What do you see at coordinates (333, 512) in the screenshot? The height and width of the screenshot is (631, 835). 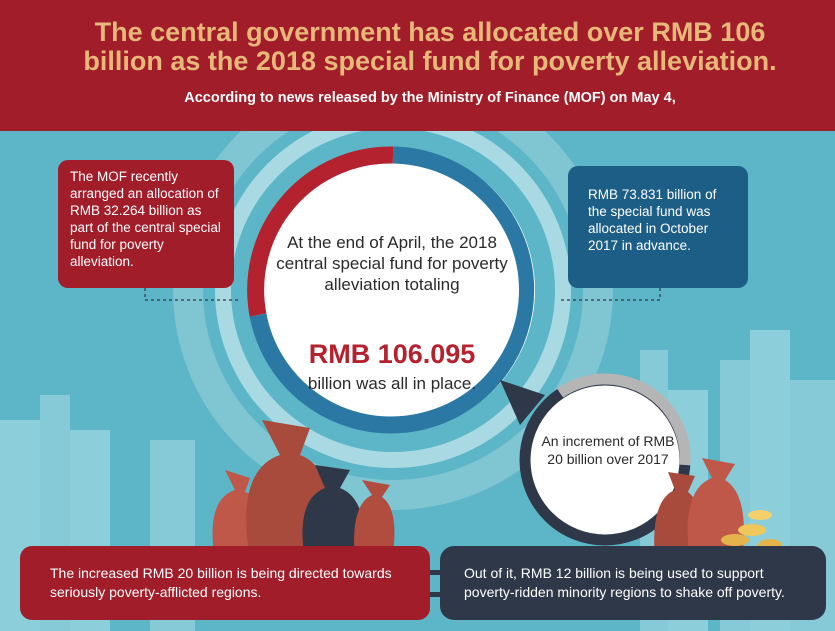 I see `money-bag-dark` at bounding box center [333, 512].